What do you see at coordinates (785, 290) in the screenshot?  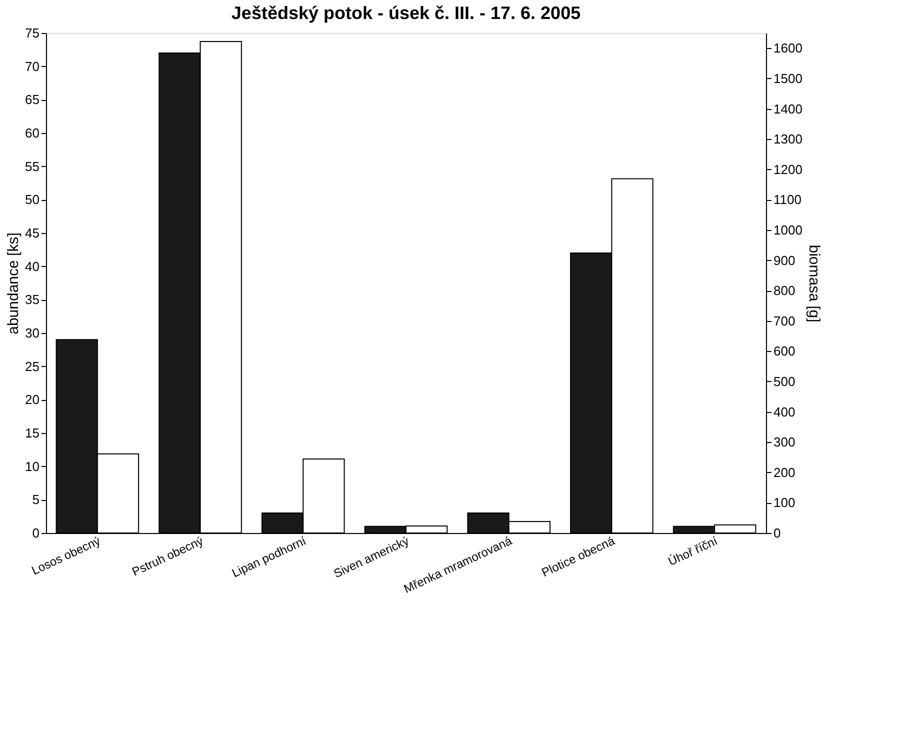 I see `y2-tick-label: 800` at bounding box center [785, 290].